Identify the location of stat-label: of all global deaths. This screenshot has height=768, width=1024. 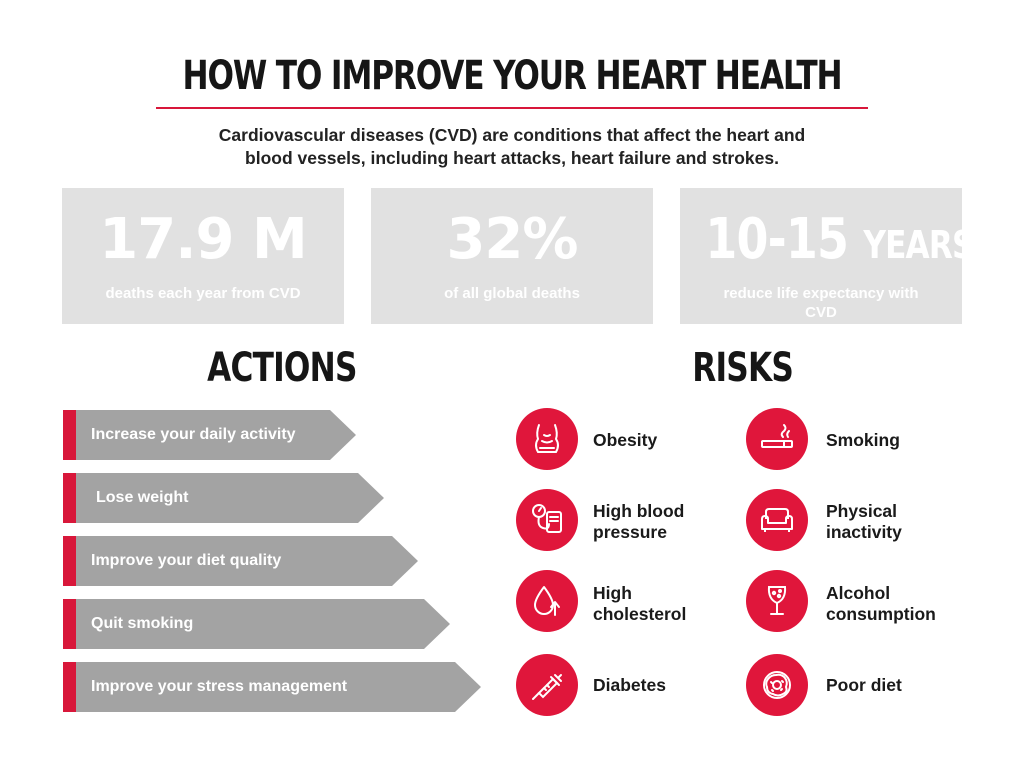
(512, 293).